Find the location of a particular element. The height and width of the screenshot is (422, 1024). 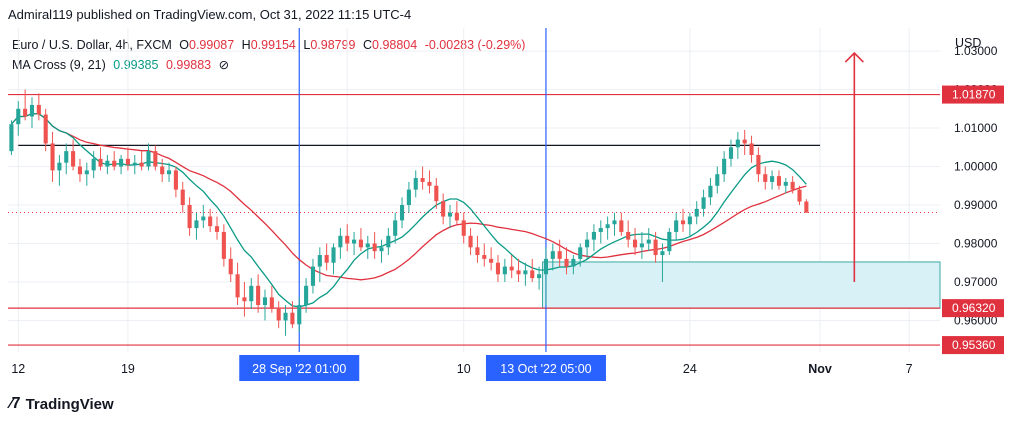

x-tick-label: 12 is located at coordinates (18, 369).